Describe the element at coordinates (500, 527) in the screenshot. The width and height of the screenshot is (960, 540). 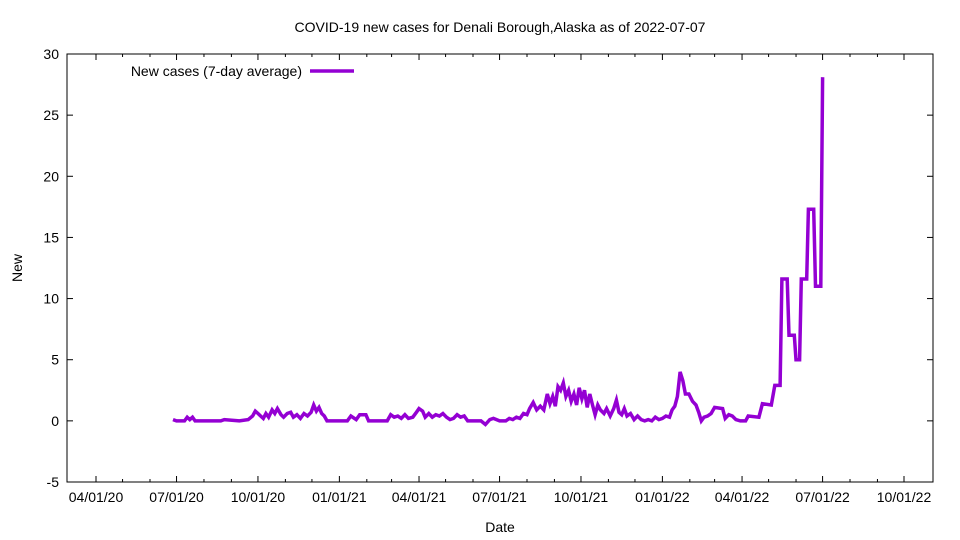
I see `x-axis-label: Date` at that location.